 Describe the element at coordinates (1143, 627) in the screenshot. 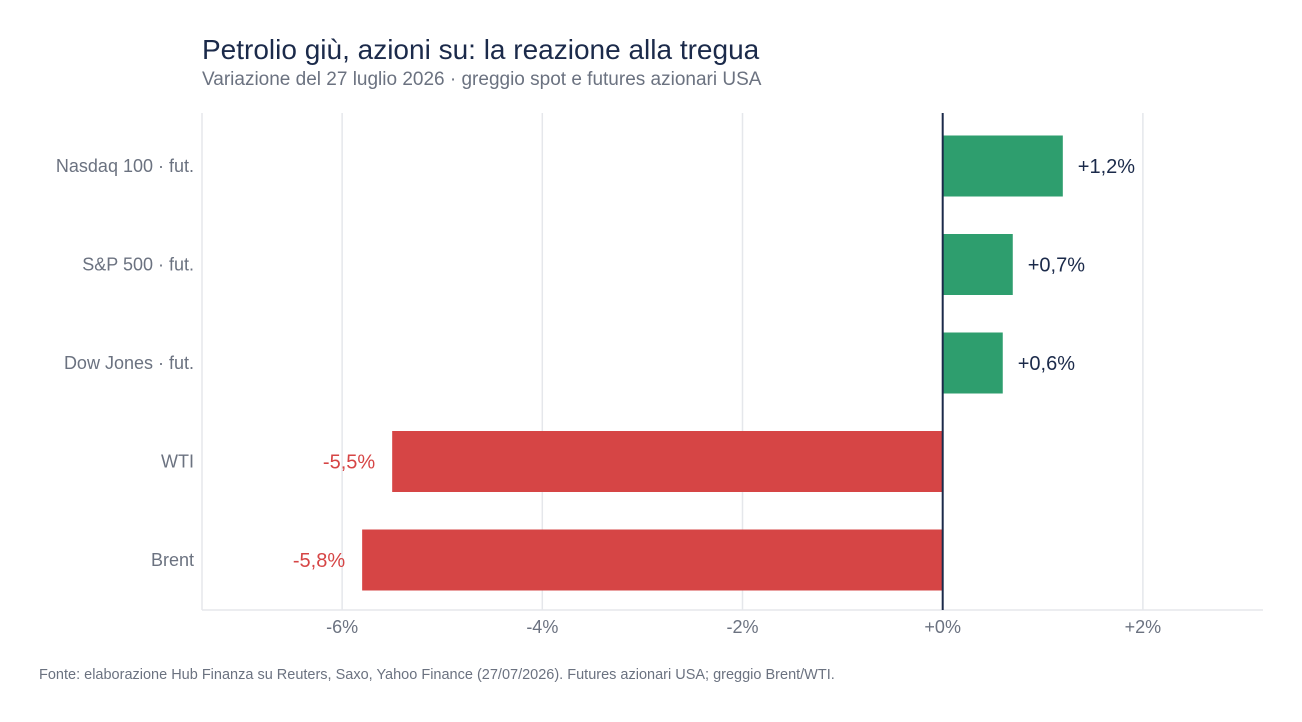

I see `x-tick-label: +2%` at that location.